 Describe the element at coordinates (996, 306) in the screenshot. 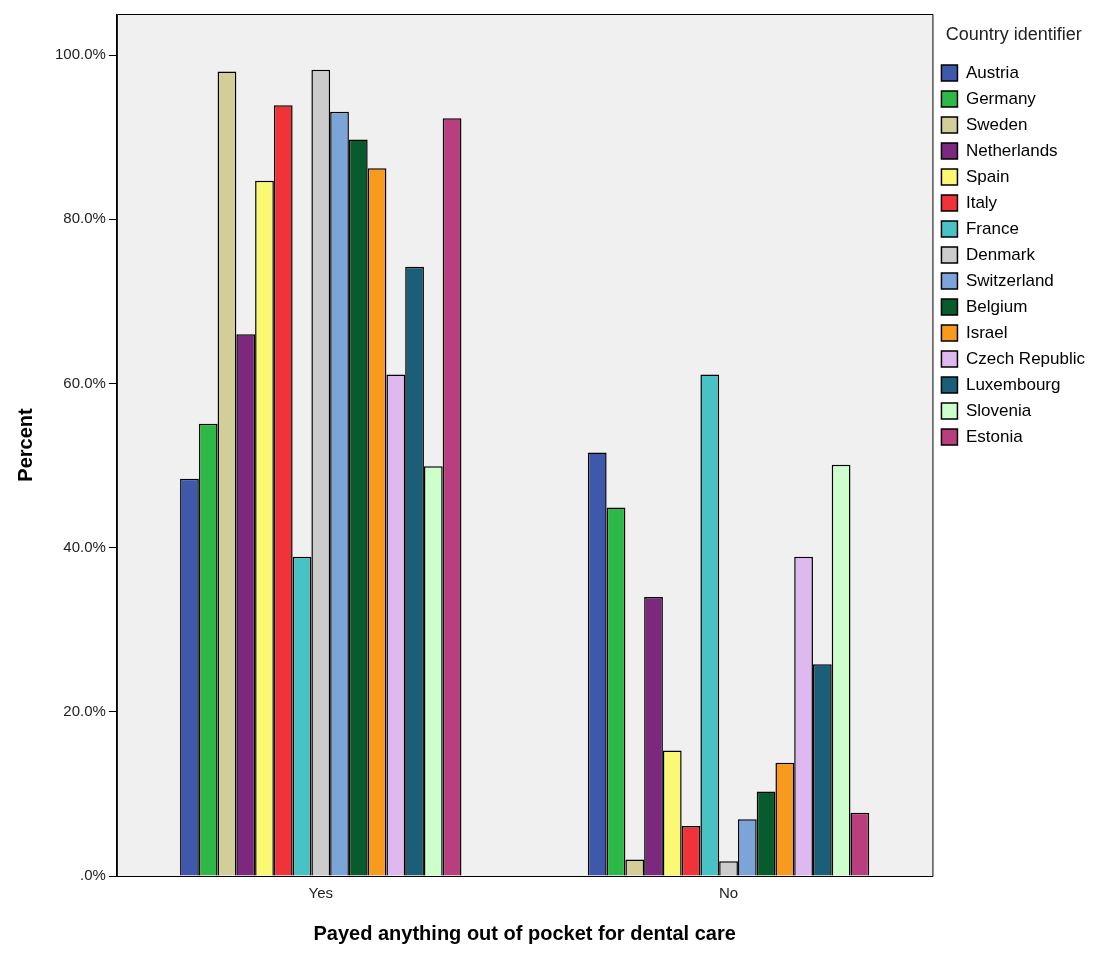

I see `legend-label: Belgium` at that location.